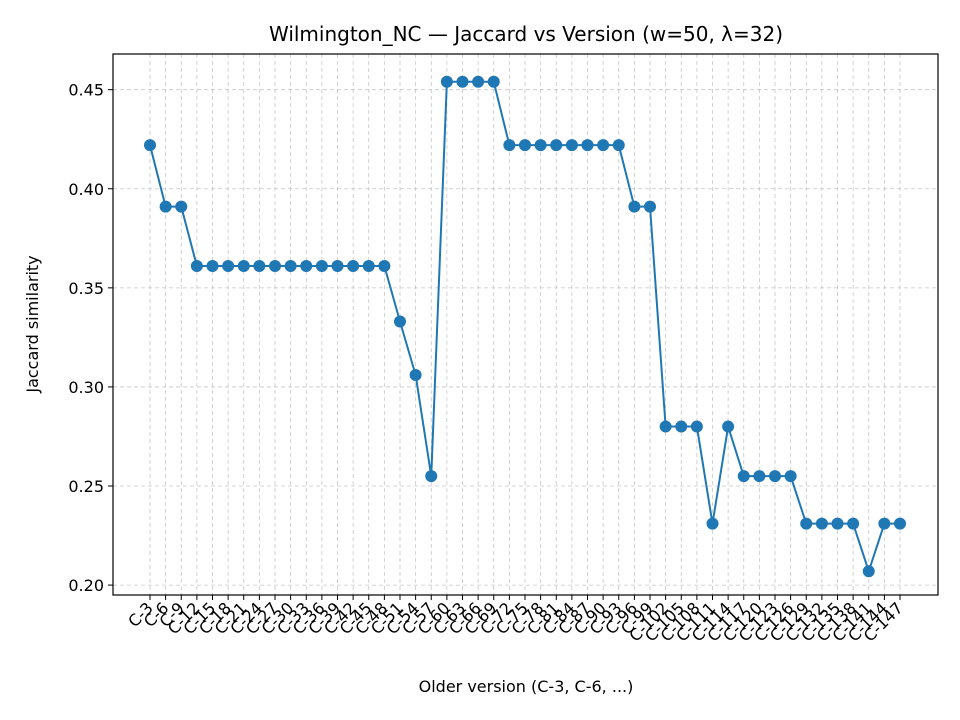 The width and height of the screenshot is (960, 720). I want to click on y-tick-label: 0.40, so click(86, 189).